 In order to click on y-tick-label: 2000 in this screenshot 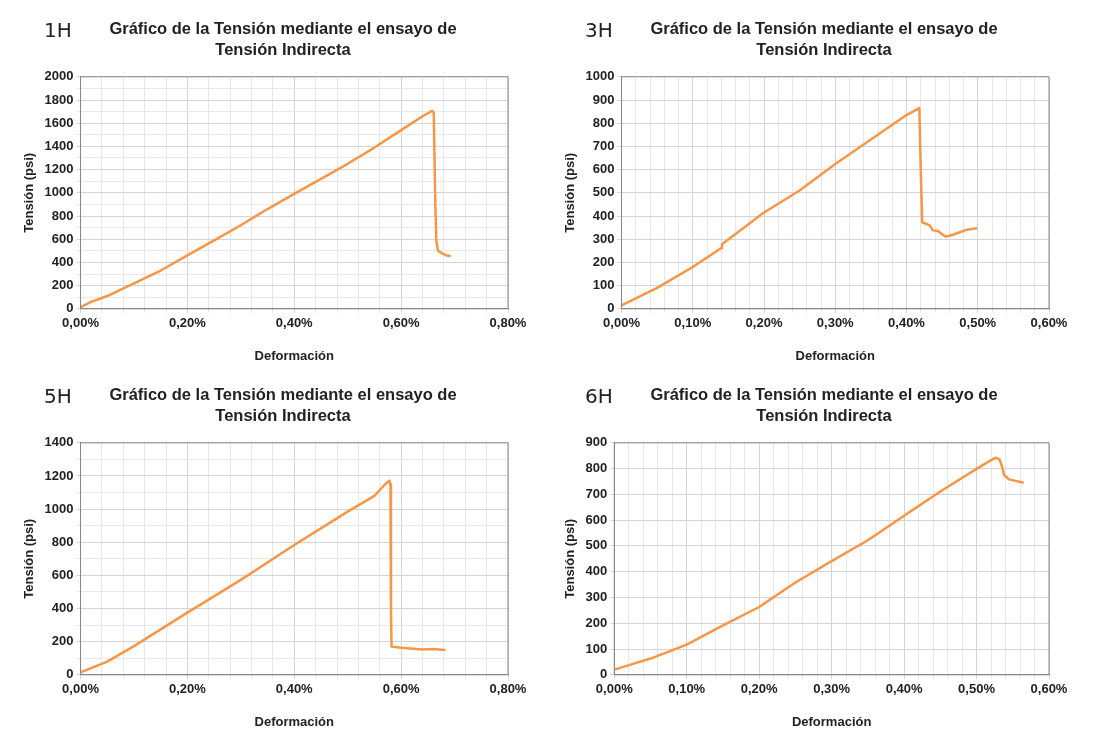, I will do `click(59, 76)`.